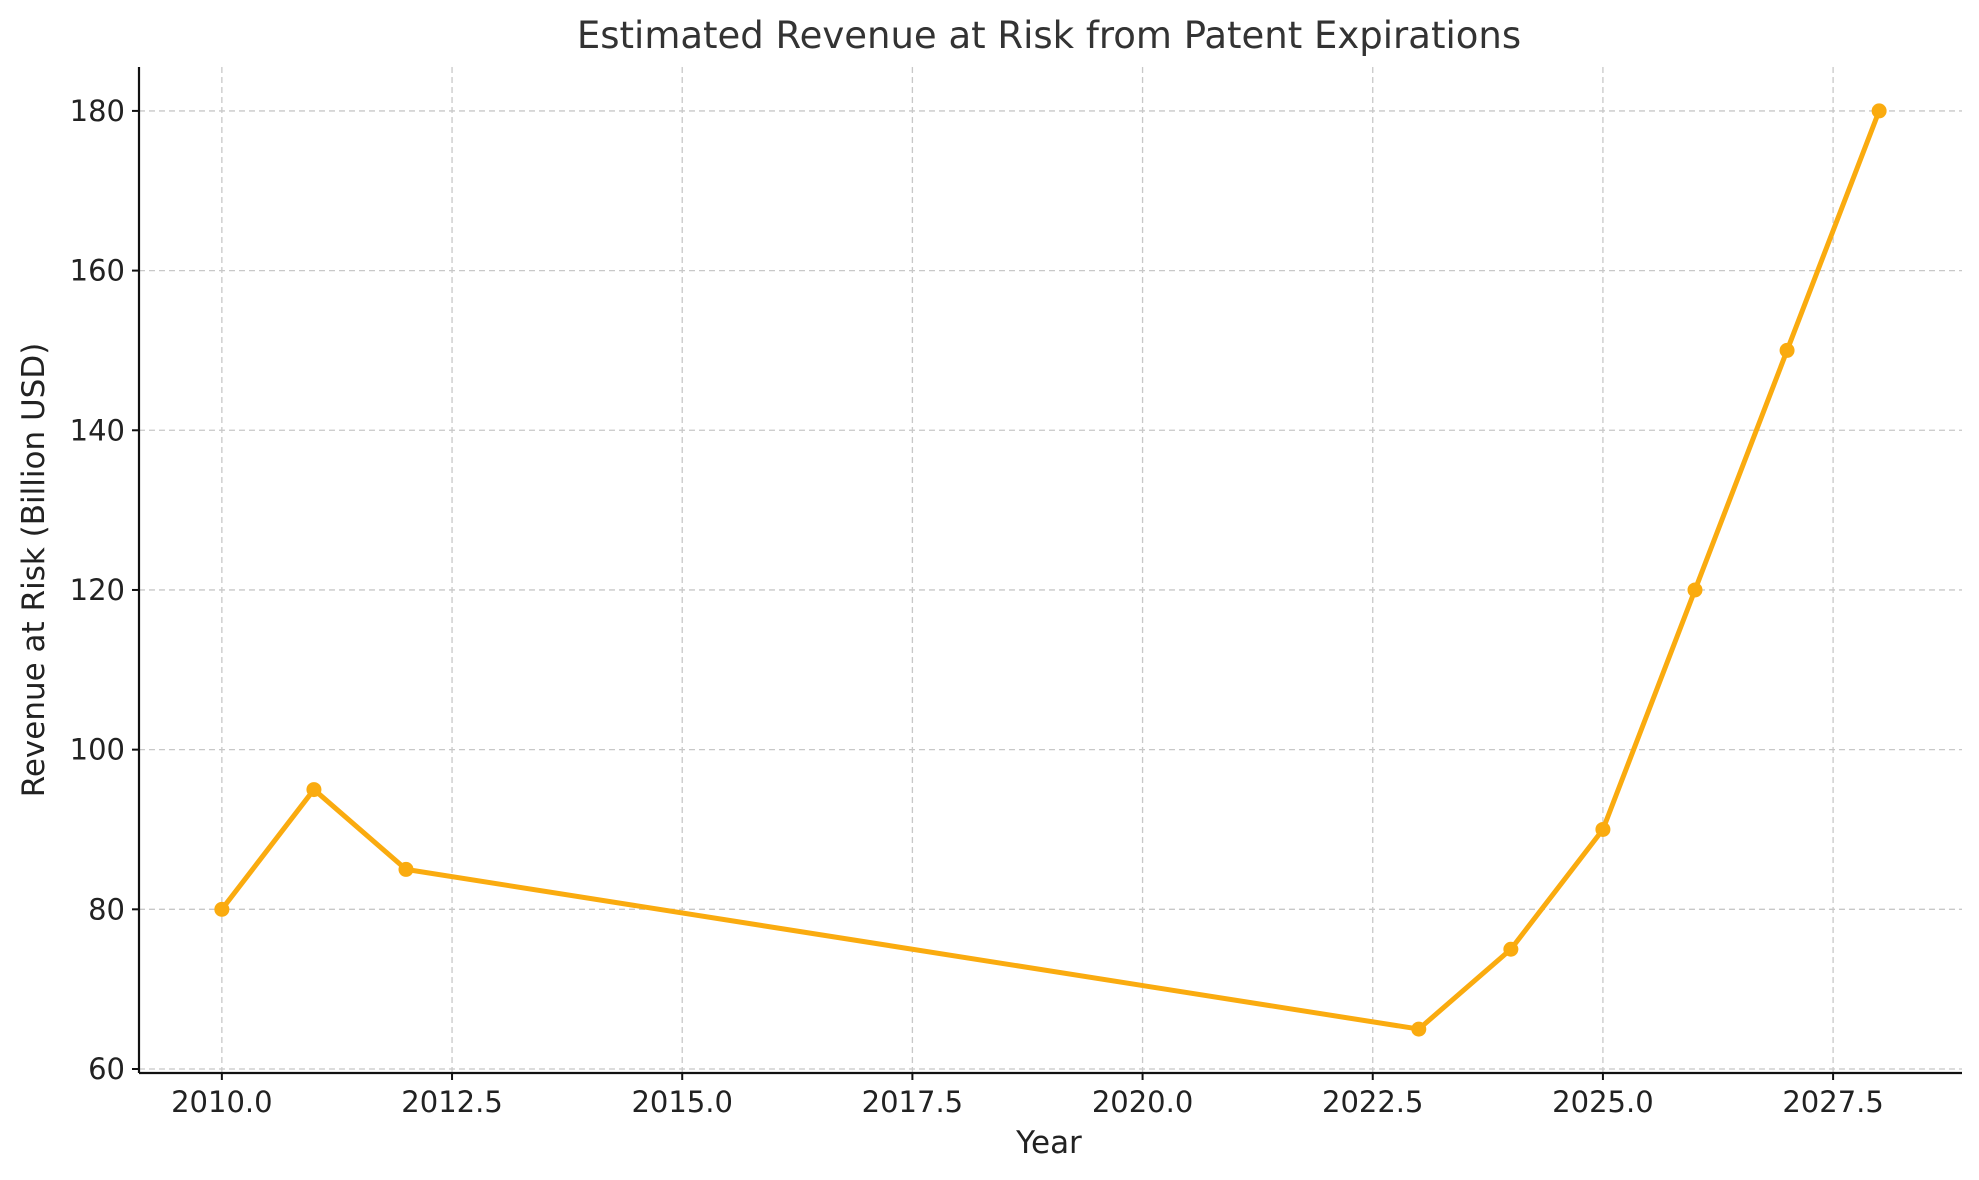 This screenshot has height=1180, width=1979. I want to click on x-tick-label: 2015.0, so click(681, 1102).